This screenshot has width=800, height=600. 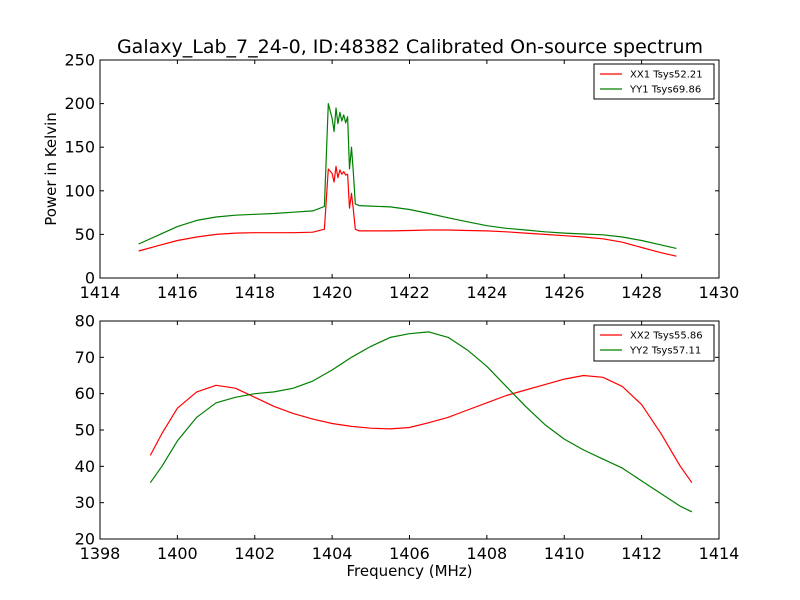 What do you see at coordinates (79, 60) in the screenshot?
I see `y-tick-label: 250` at bounding box center [79, 60].